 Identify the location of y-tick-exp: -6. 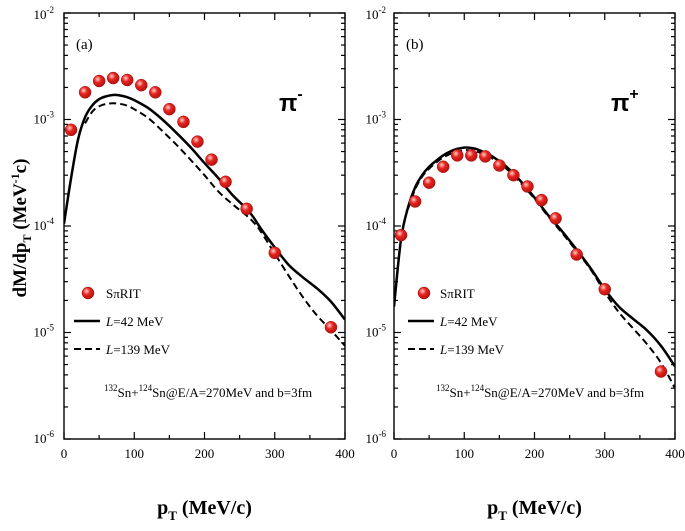
(51, 434).